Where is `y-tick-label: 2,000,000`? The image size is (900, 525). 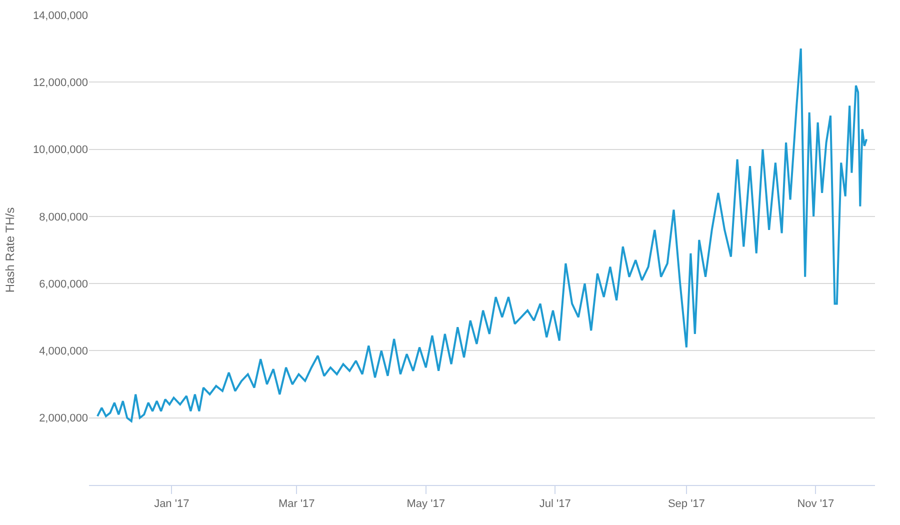 y-tick-label: 2,000,000 is located at coordinates (63, 418).